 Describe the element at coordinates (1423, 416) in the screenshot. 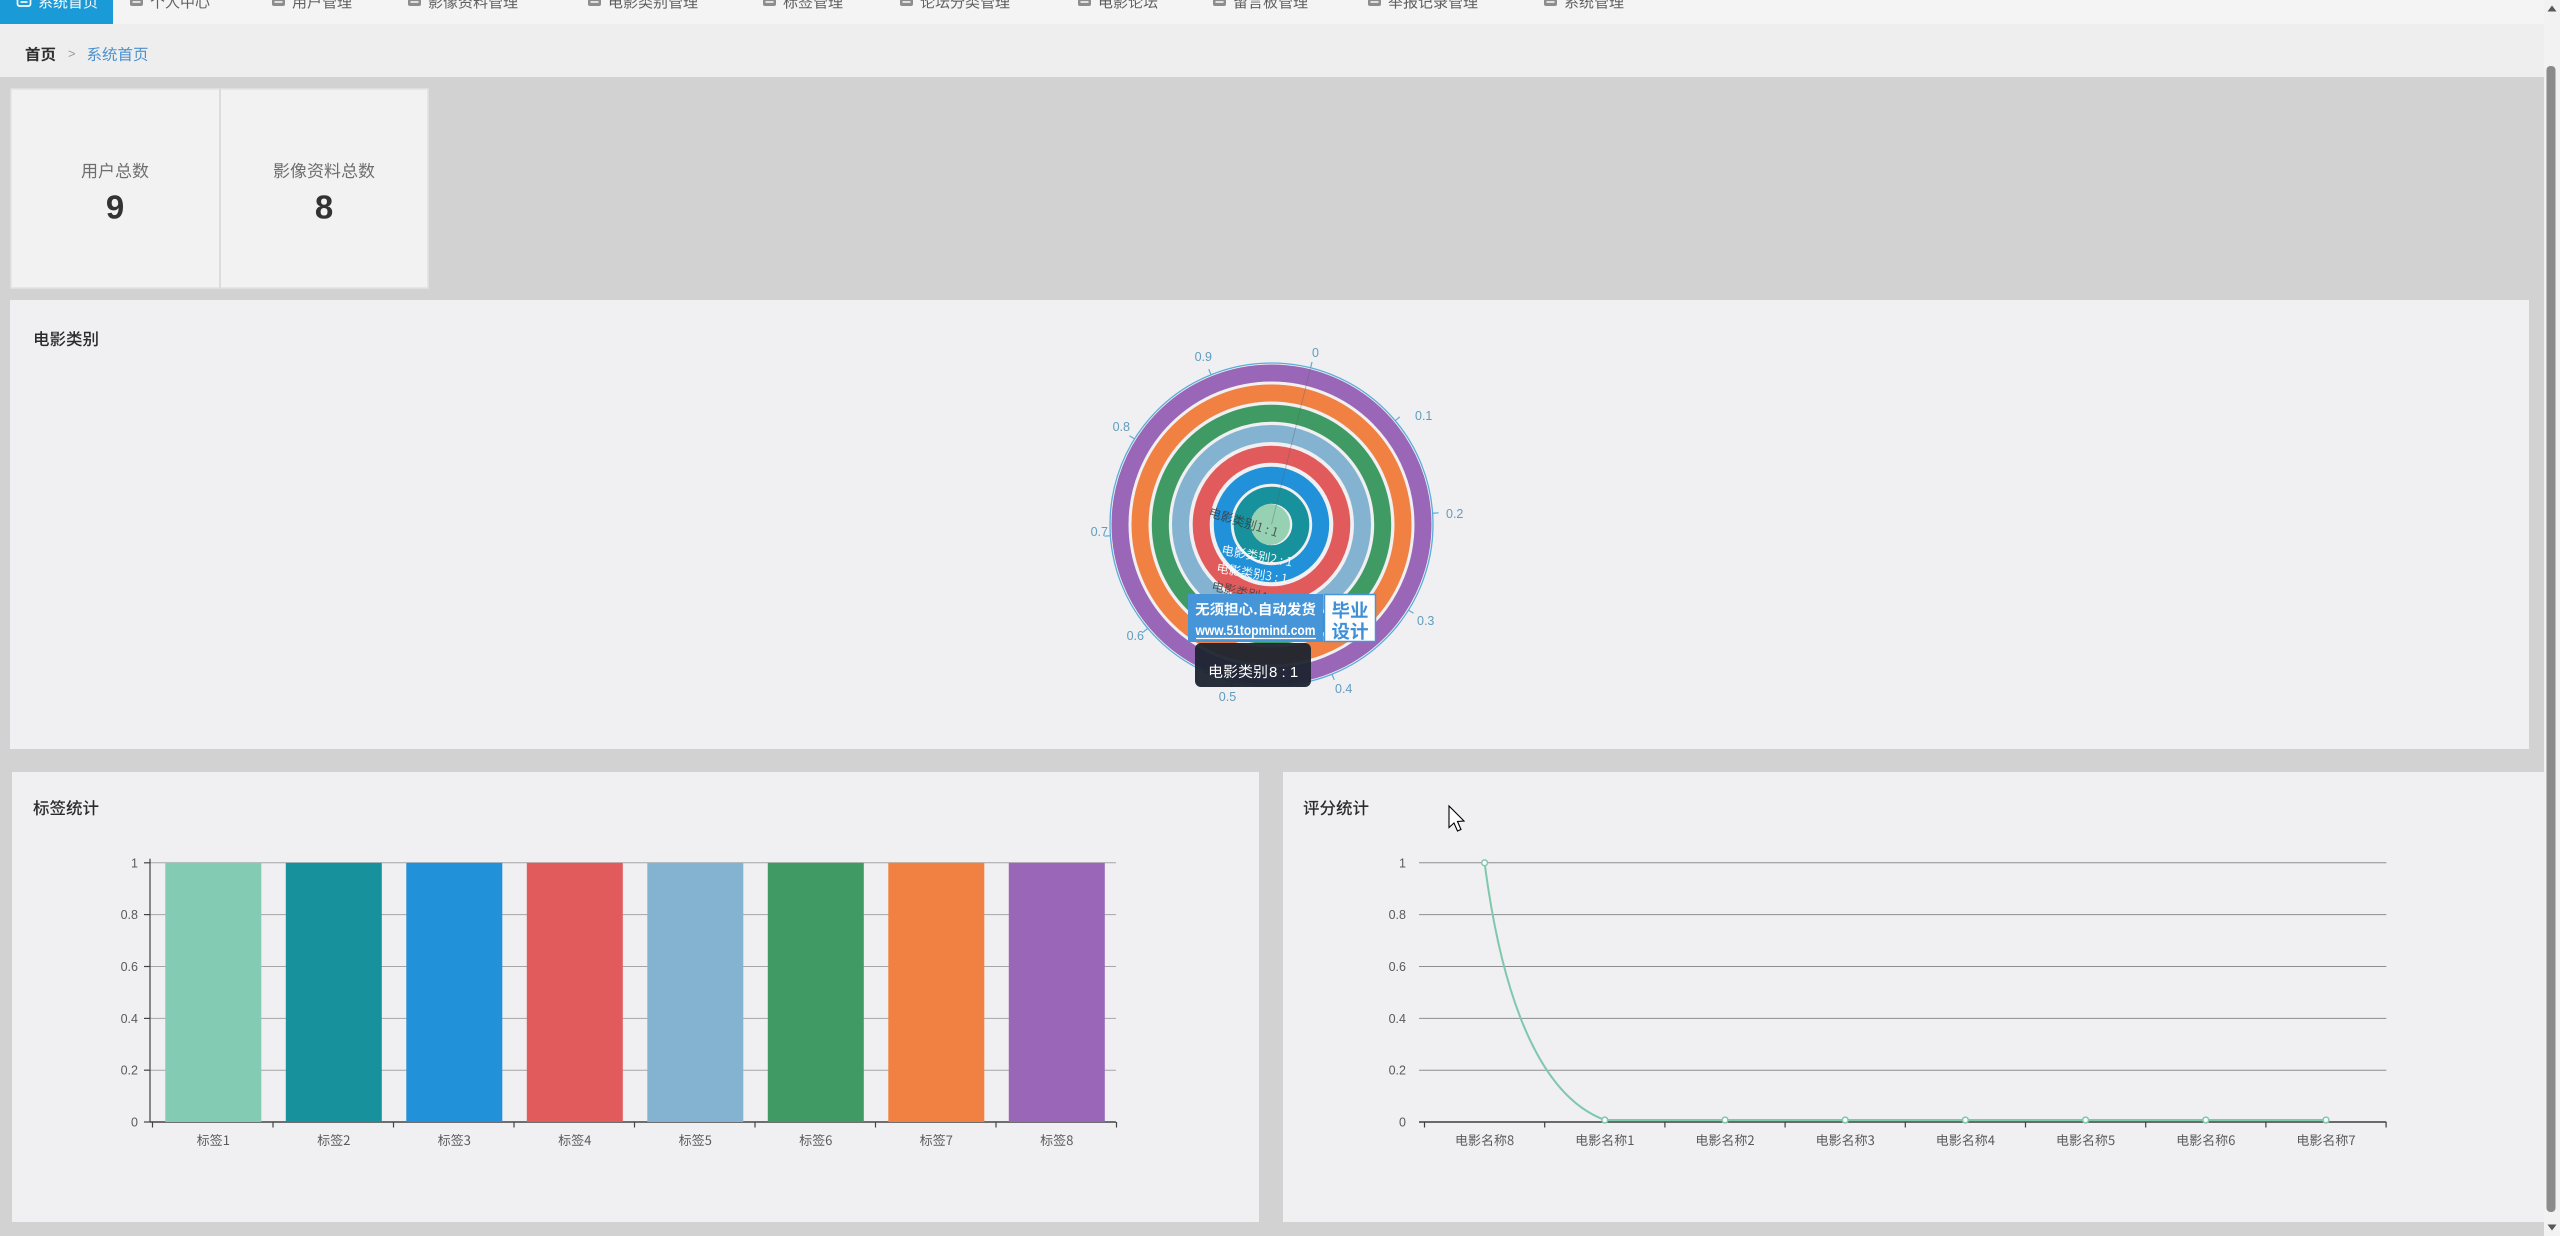

I see `svg-text: 0.1` at that location.